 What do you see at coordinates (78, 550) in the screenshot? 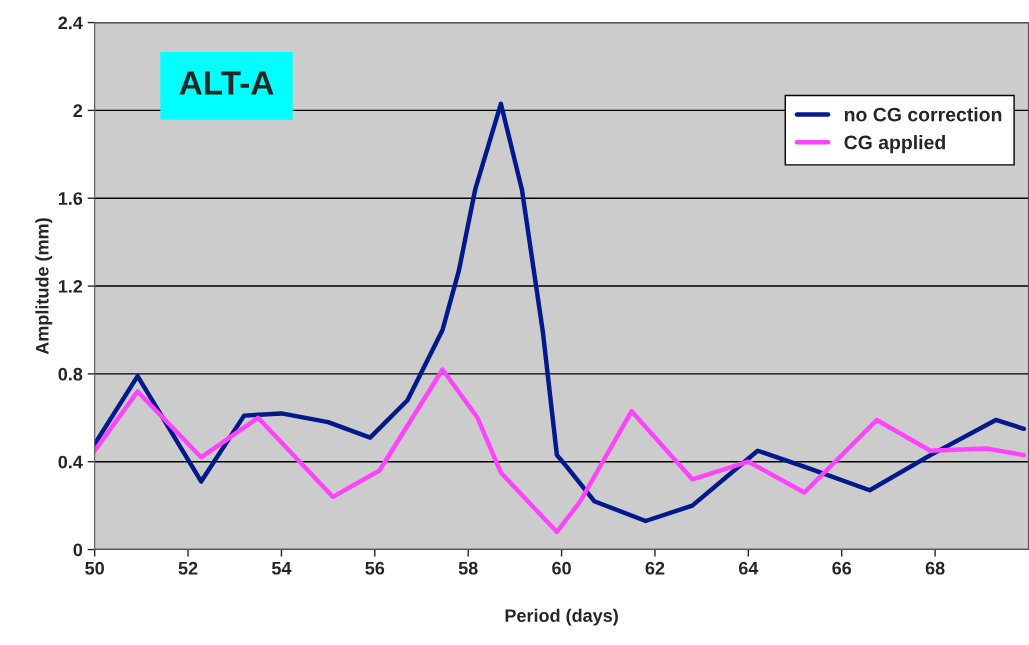
I see `y-tick-label: 0` at bounding box center [78, 550].